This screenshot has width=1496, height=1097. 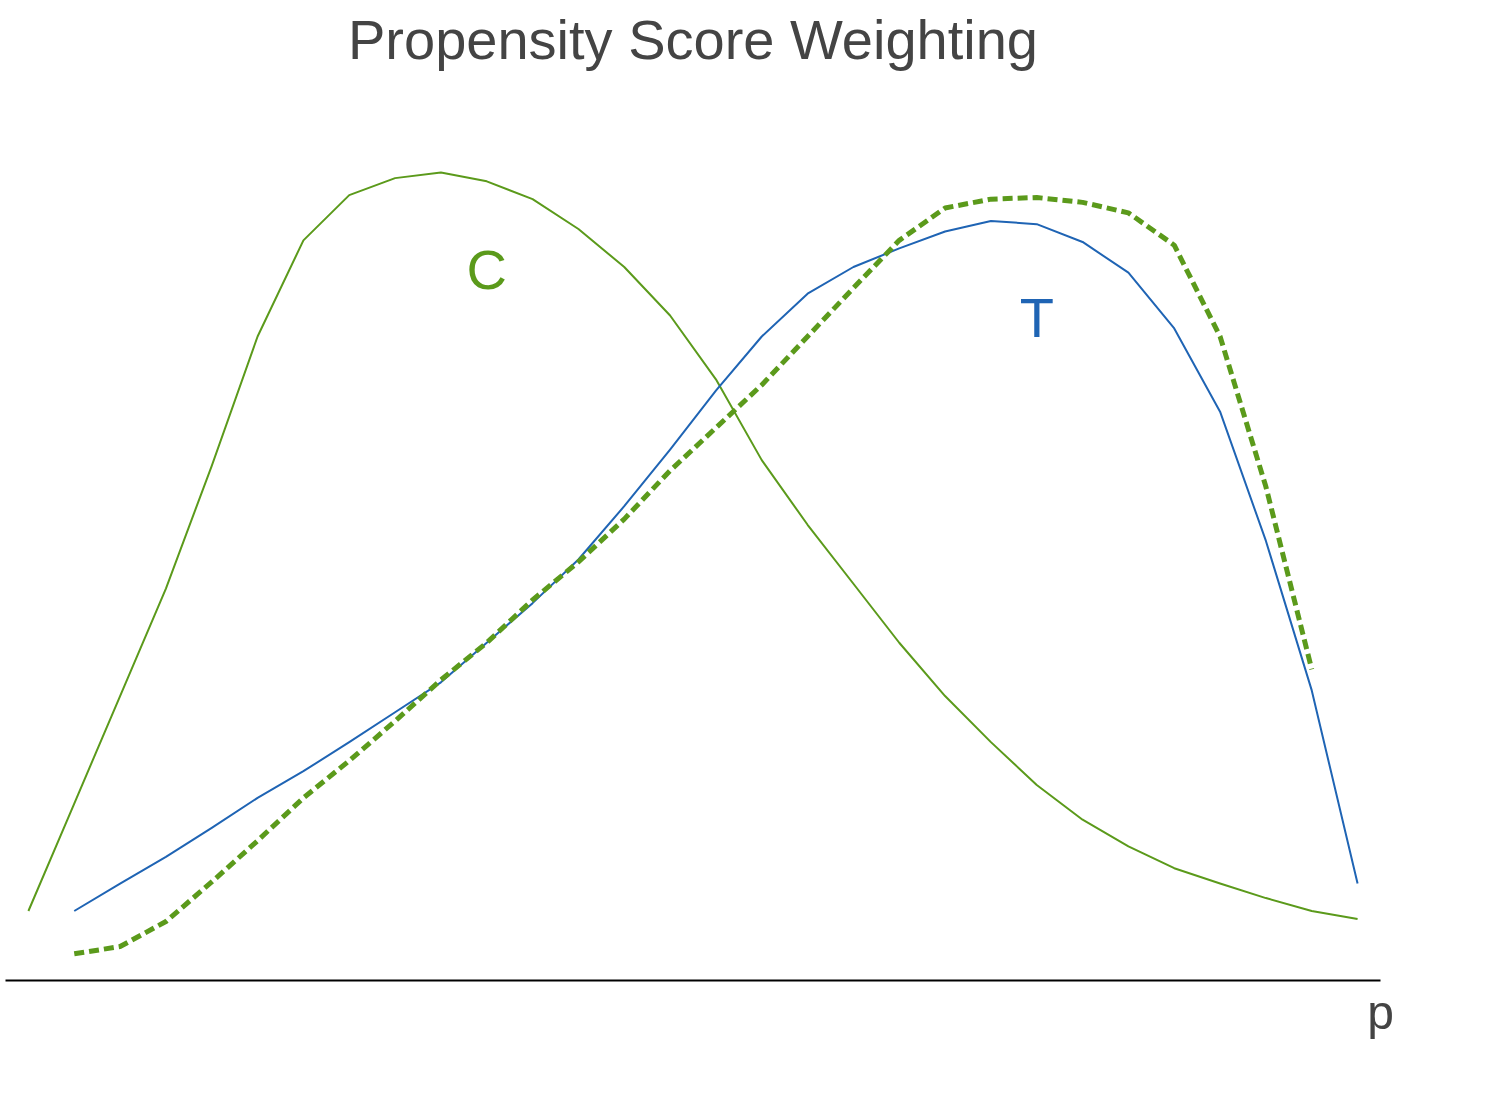 What do you see at coordinates (1380, 1012) in the screenshot?
I see `x-axis-title: p` at bounding box center [1380, 1012].